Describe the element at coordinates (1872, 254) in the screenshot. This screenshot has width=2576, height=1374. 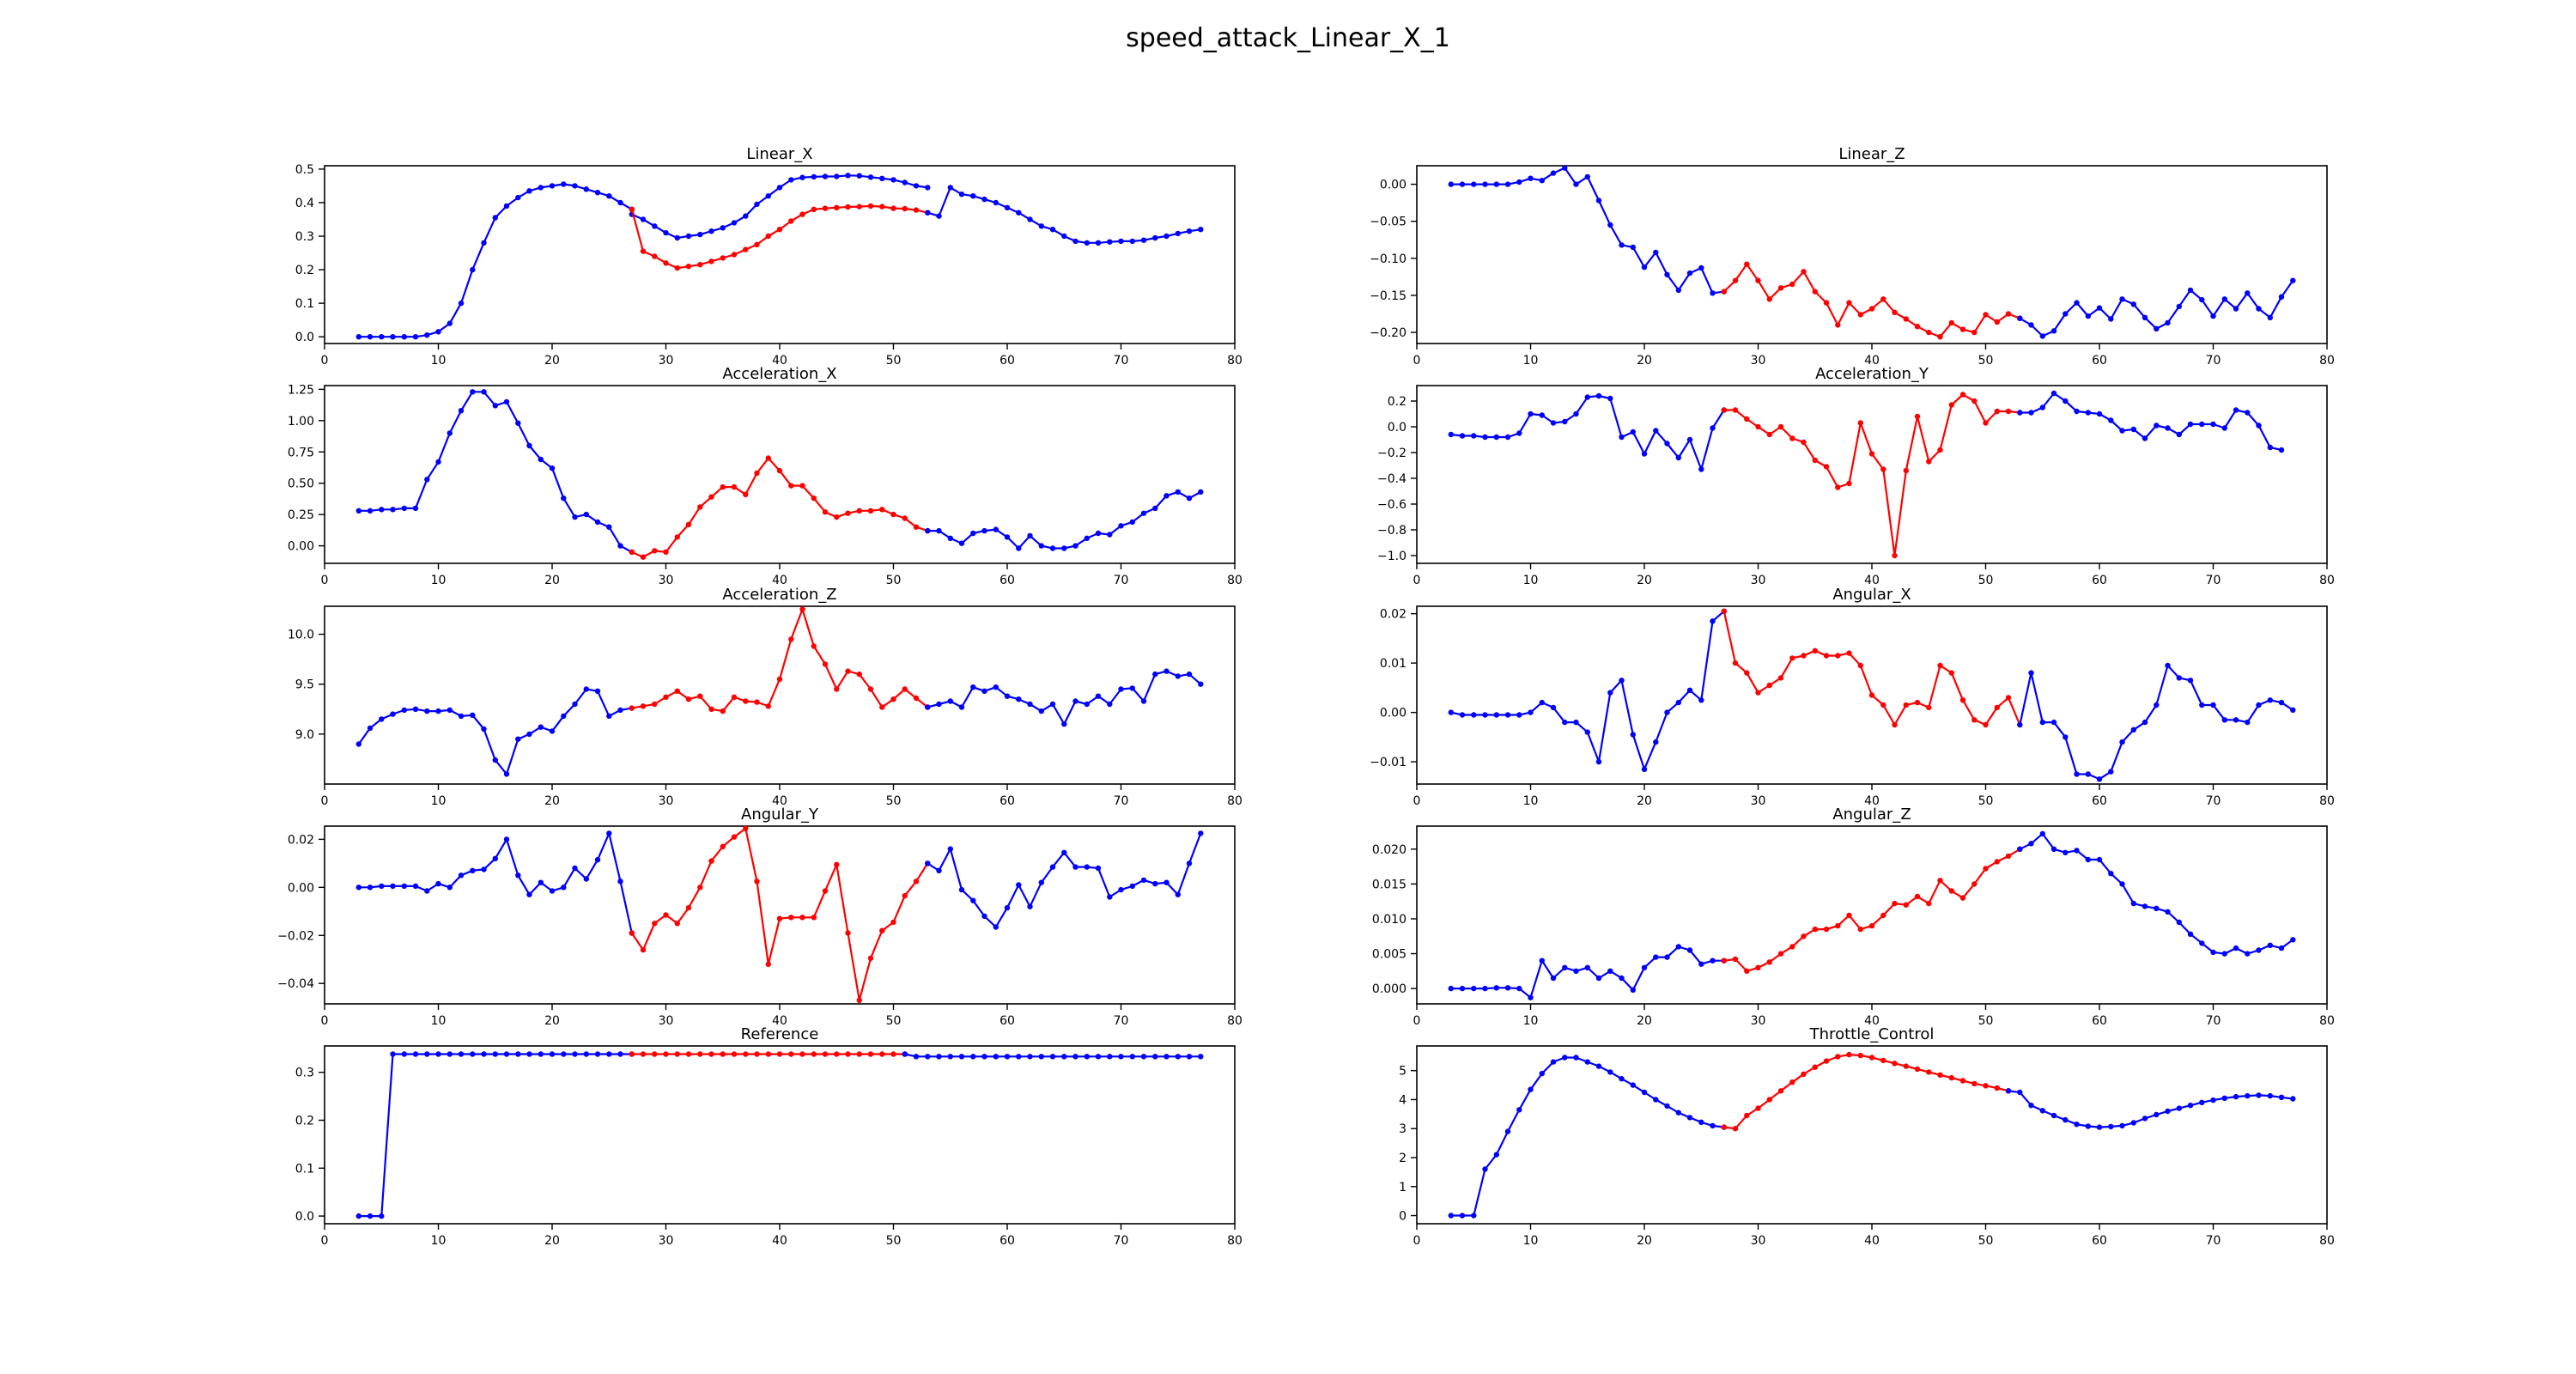
I see `axes-frame` at that location.